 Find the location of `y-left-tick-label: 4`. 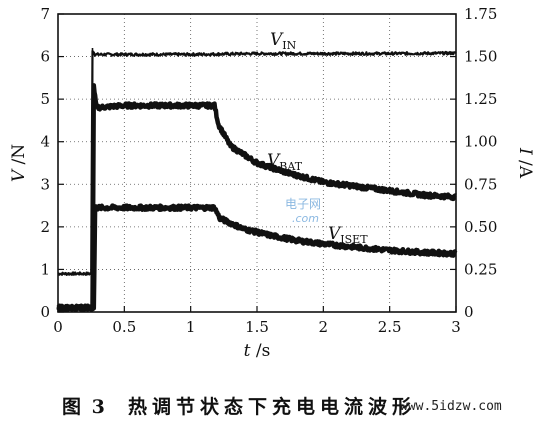

y-left-tick-label: 4 is located at coordinates (45, 142).